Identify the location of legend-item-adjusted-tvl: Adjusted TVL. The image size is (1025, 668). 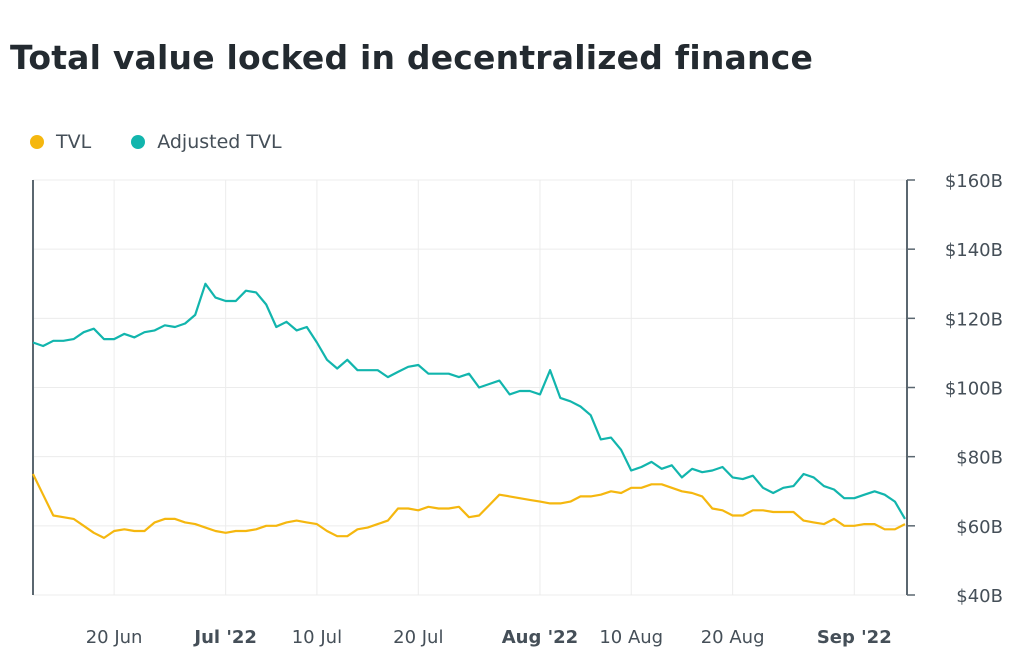
(206, 142).